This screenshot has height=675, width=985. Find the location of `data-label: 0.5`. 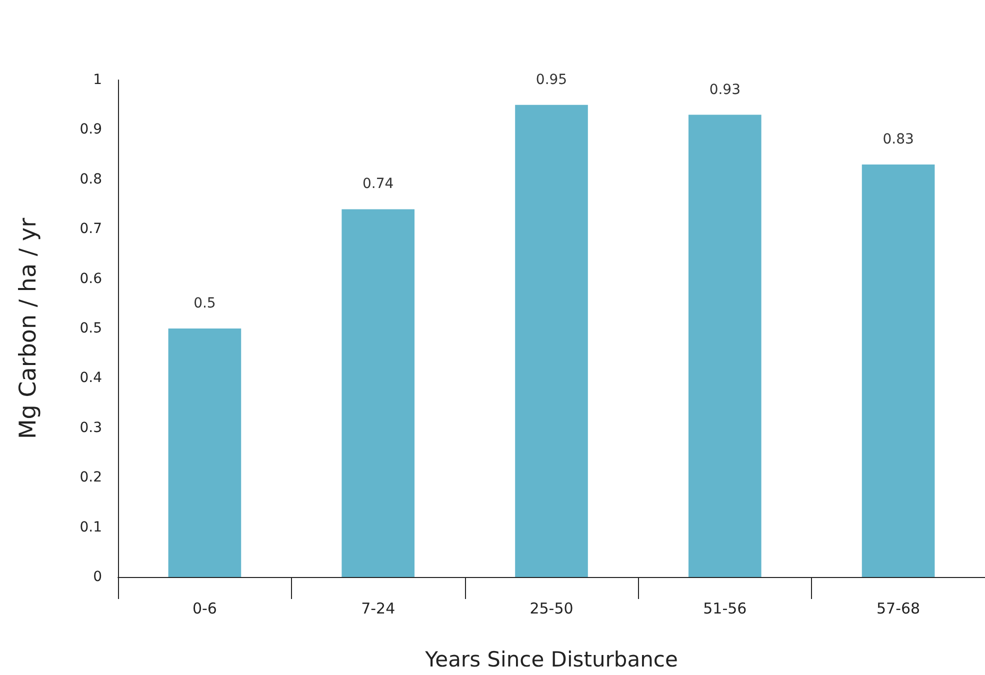

data-label: 0.5 is located at coordinates (205, 304).